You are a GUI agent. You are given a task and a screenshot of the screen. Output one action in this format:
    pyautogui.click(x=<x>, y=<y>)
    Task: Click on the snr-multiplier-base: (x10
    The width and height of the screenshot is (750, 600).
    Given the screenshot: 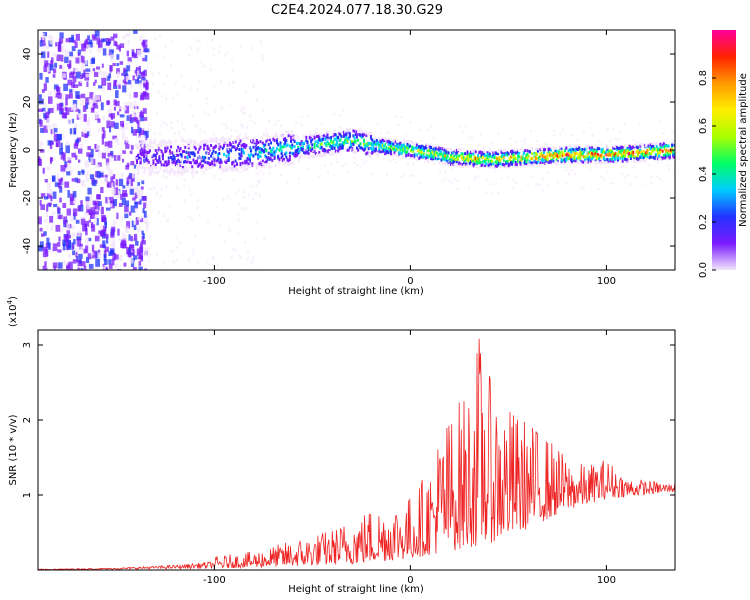 What is the action you would take?
    pyautogui.click(x=13, y=315)
    